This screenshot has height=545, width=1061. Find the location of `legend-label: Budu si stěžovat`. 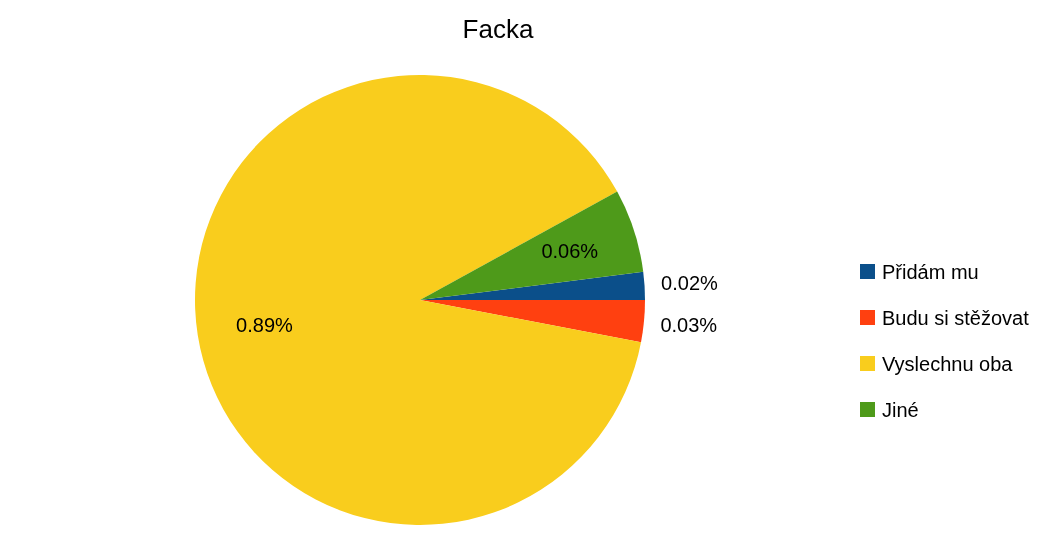

legend-label: Budu si stěžovat is located at coordinates (956, 318).